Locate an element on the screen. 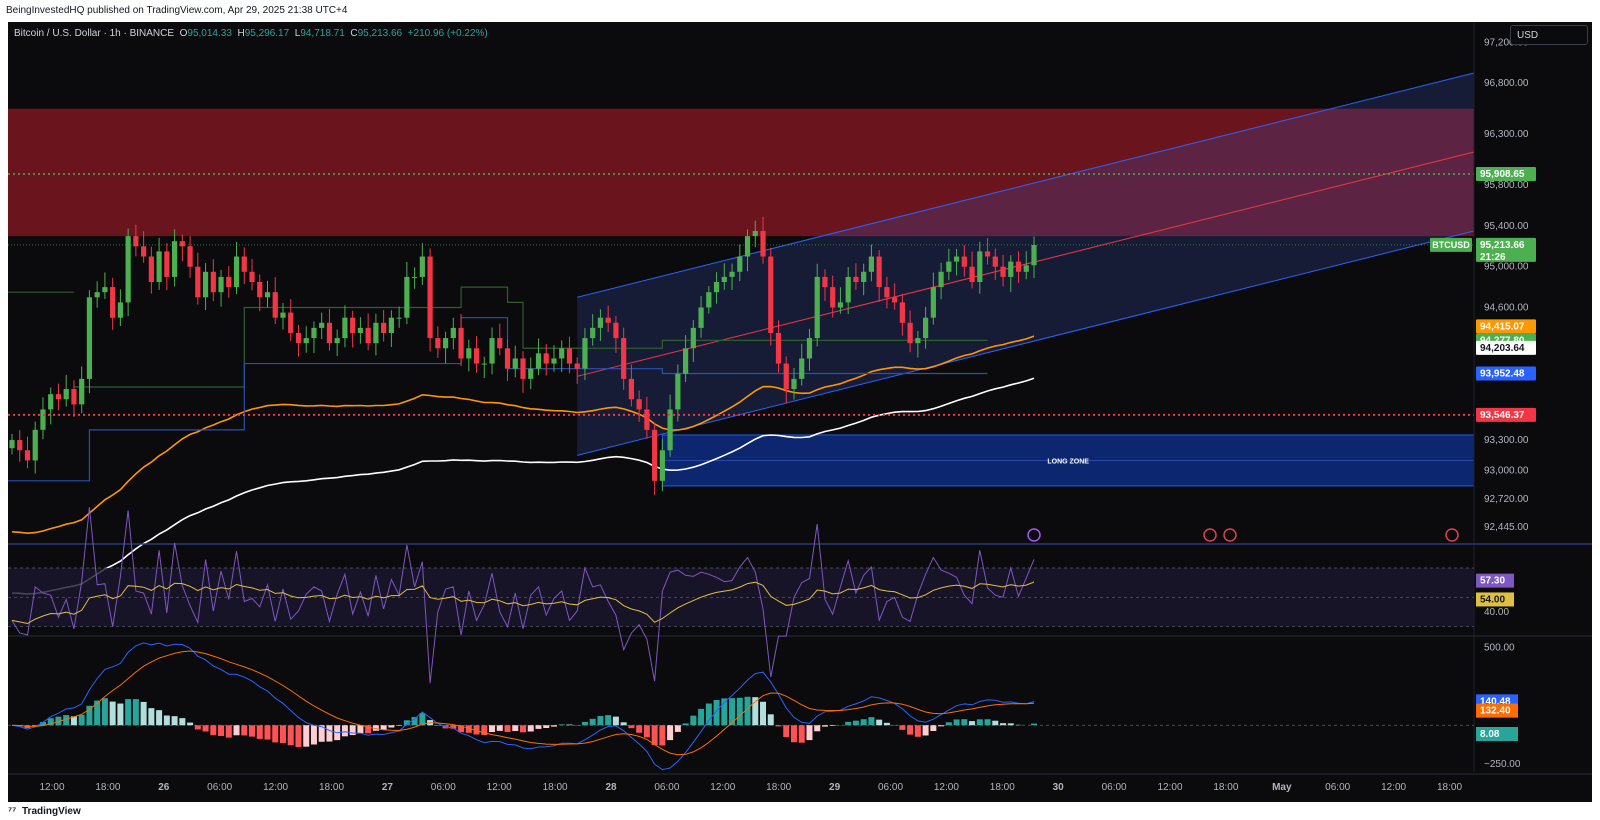 The image size is (1600, 820). long-zone-label: LONG ZONE is located at coordinates (1068, 461).